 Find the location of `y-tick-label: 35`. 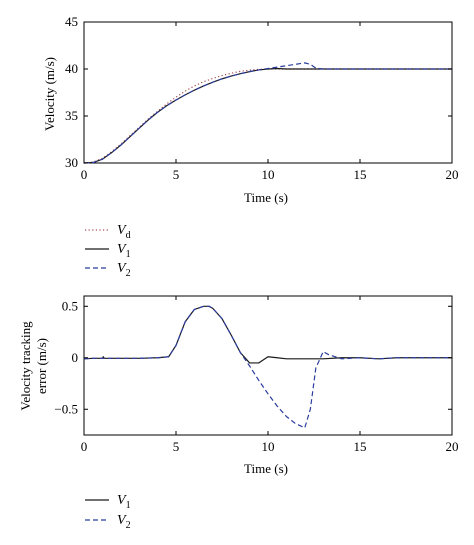

y-tick-label: 35 is located at coordinates (71, 115).